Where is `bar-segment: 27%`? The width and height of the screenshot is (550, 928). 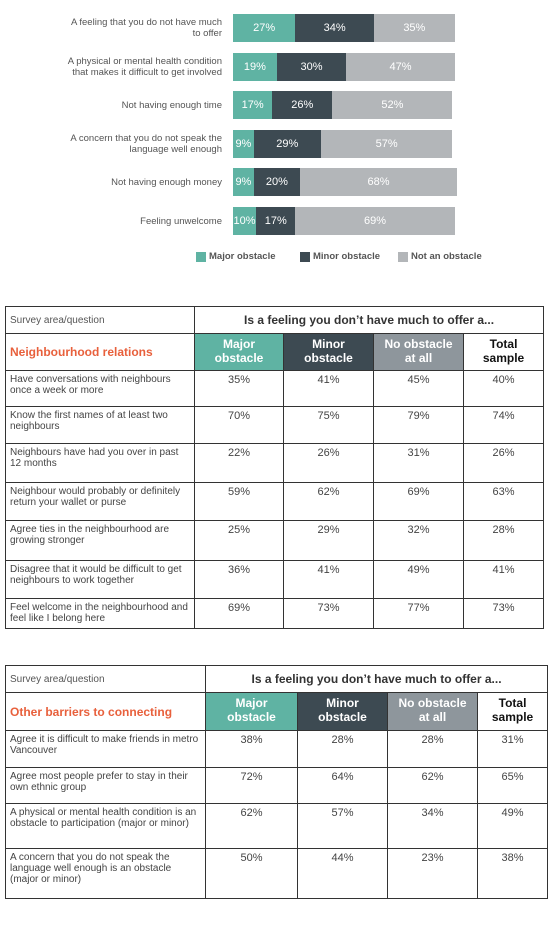 bar-segment: 27% is located at coordinates (264, 28).